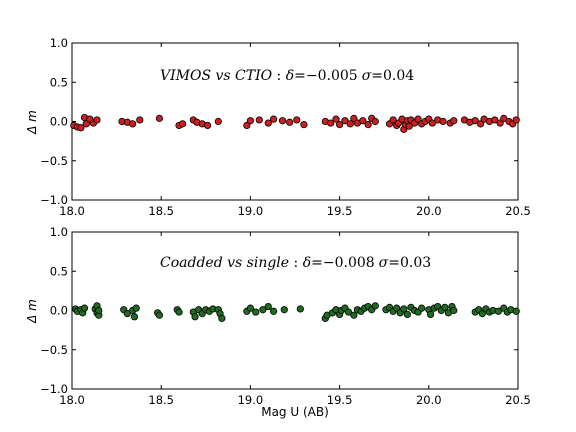  I want to click on annotation-label: VIMOS vs CTIO, so click(216, 76).